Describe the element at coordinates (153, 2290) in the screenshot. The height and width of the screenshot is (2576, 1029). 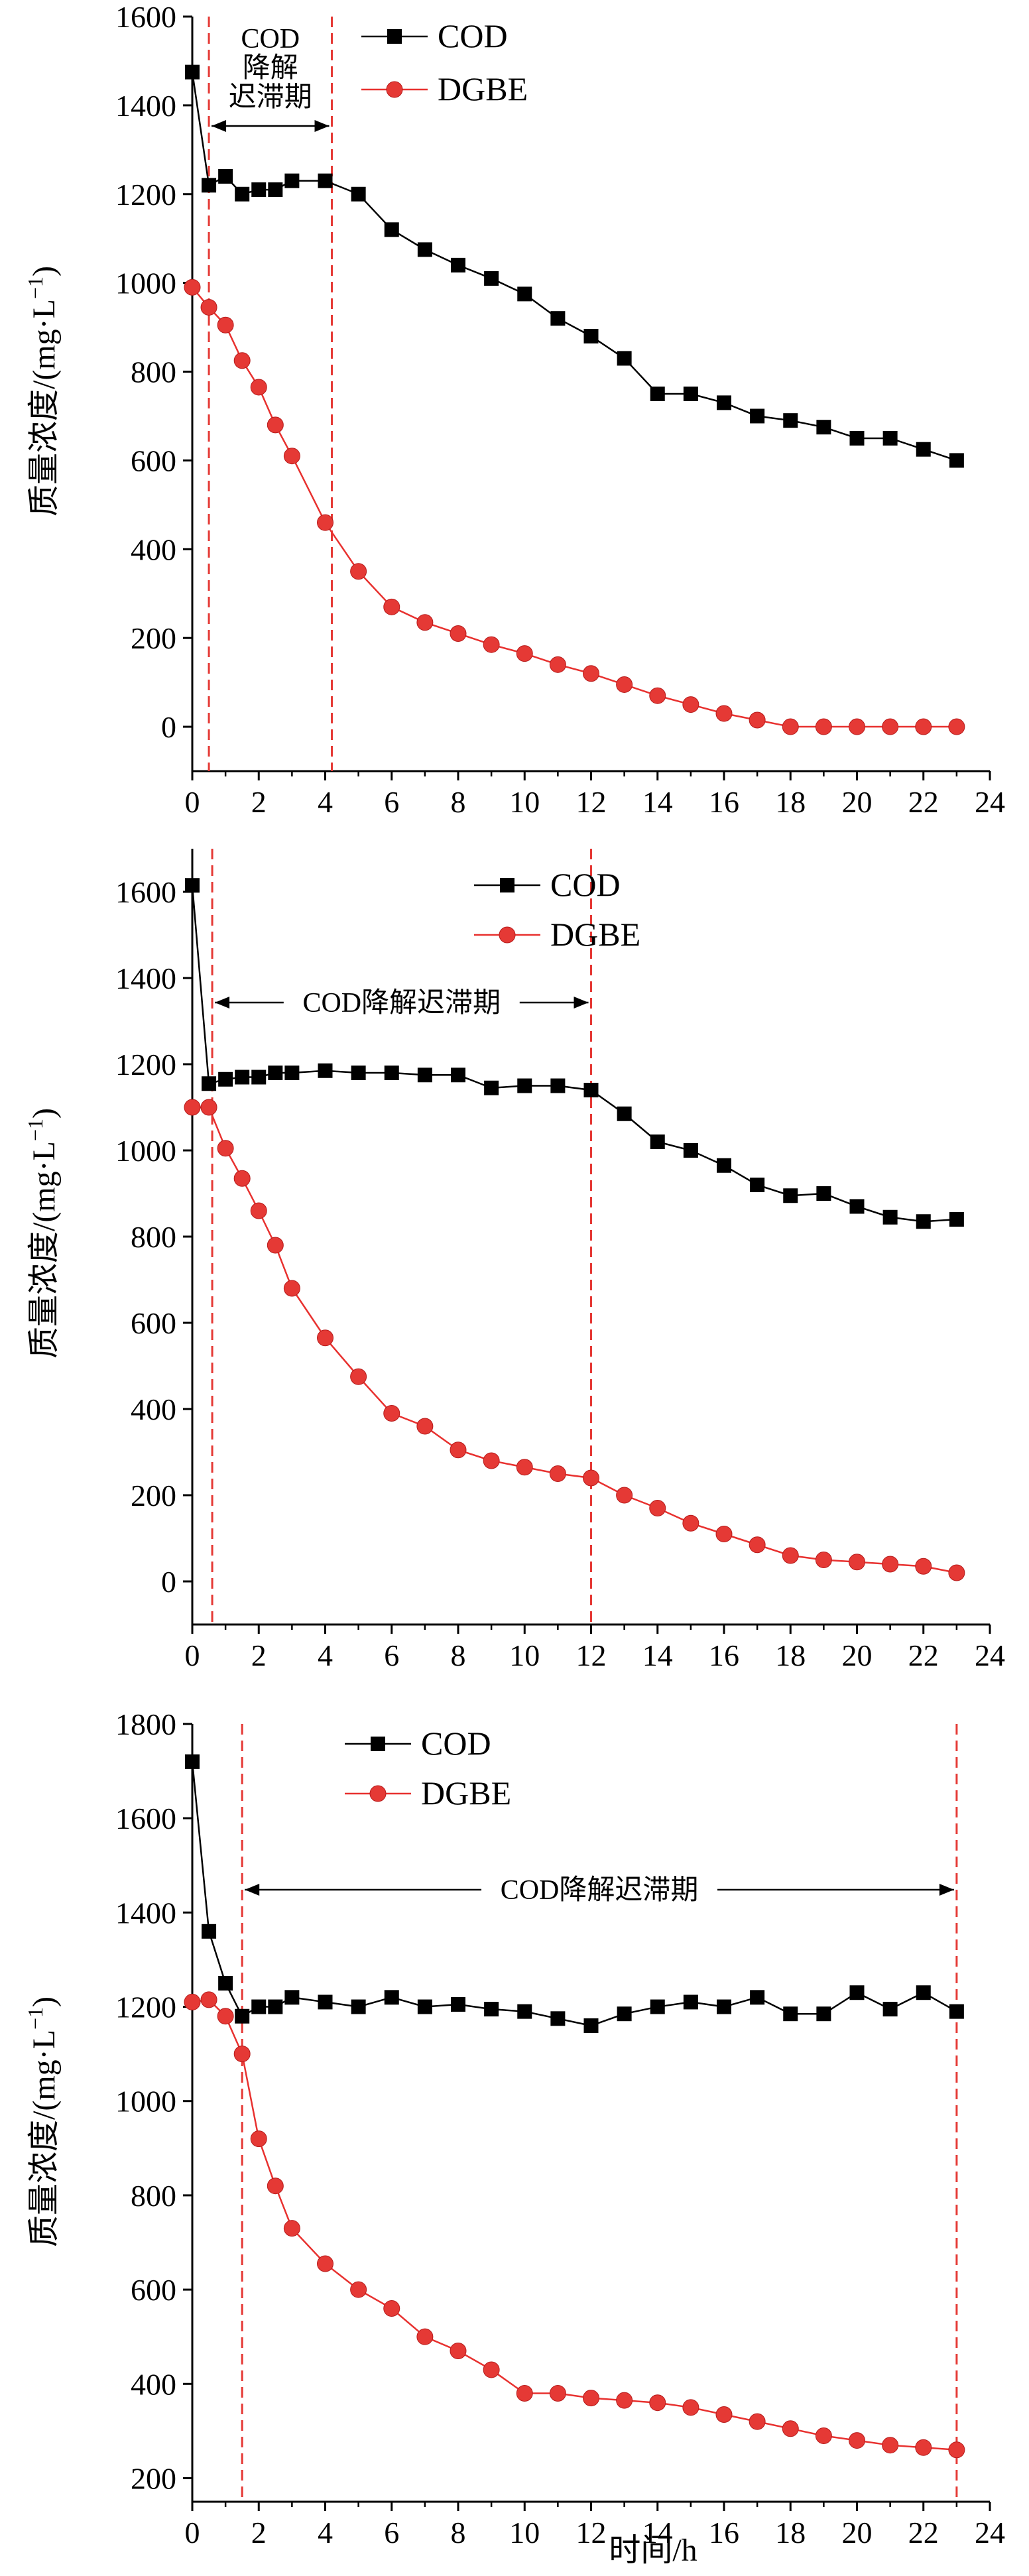
I see `y-tick-label: 600` at that location.